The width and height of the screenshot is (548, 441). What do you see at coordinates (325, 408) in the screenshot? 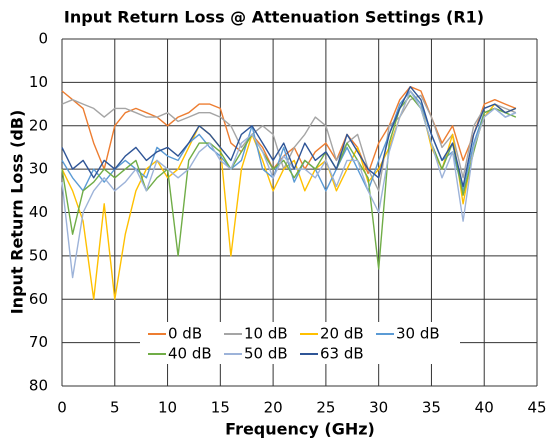
I see `x-tick-label: 25` at bounding box center [325, 408].